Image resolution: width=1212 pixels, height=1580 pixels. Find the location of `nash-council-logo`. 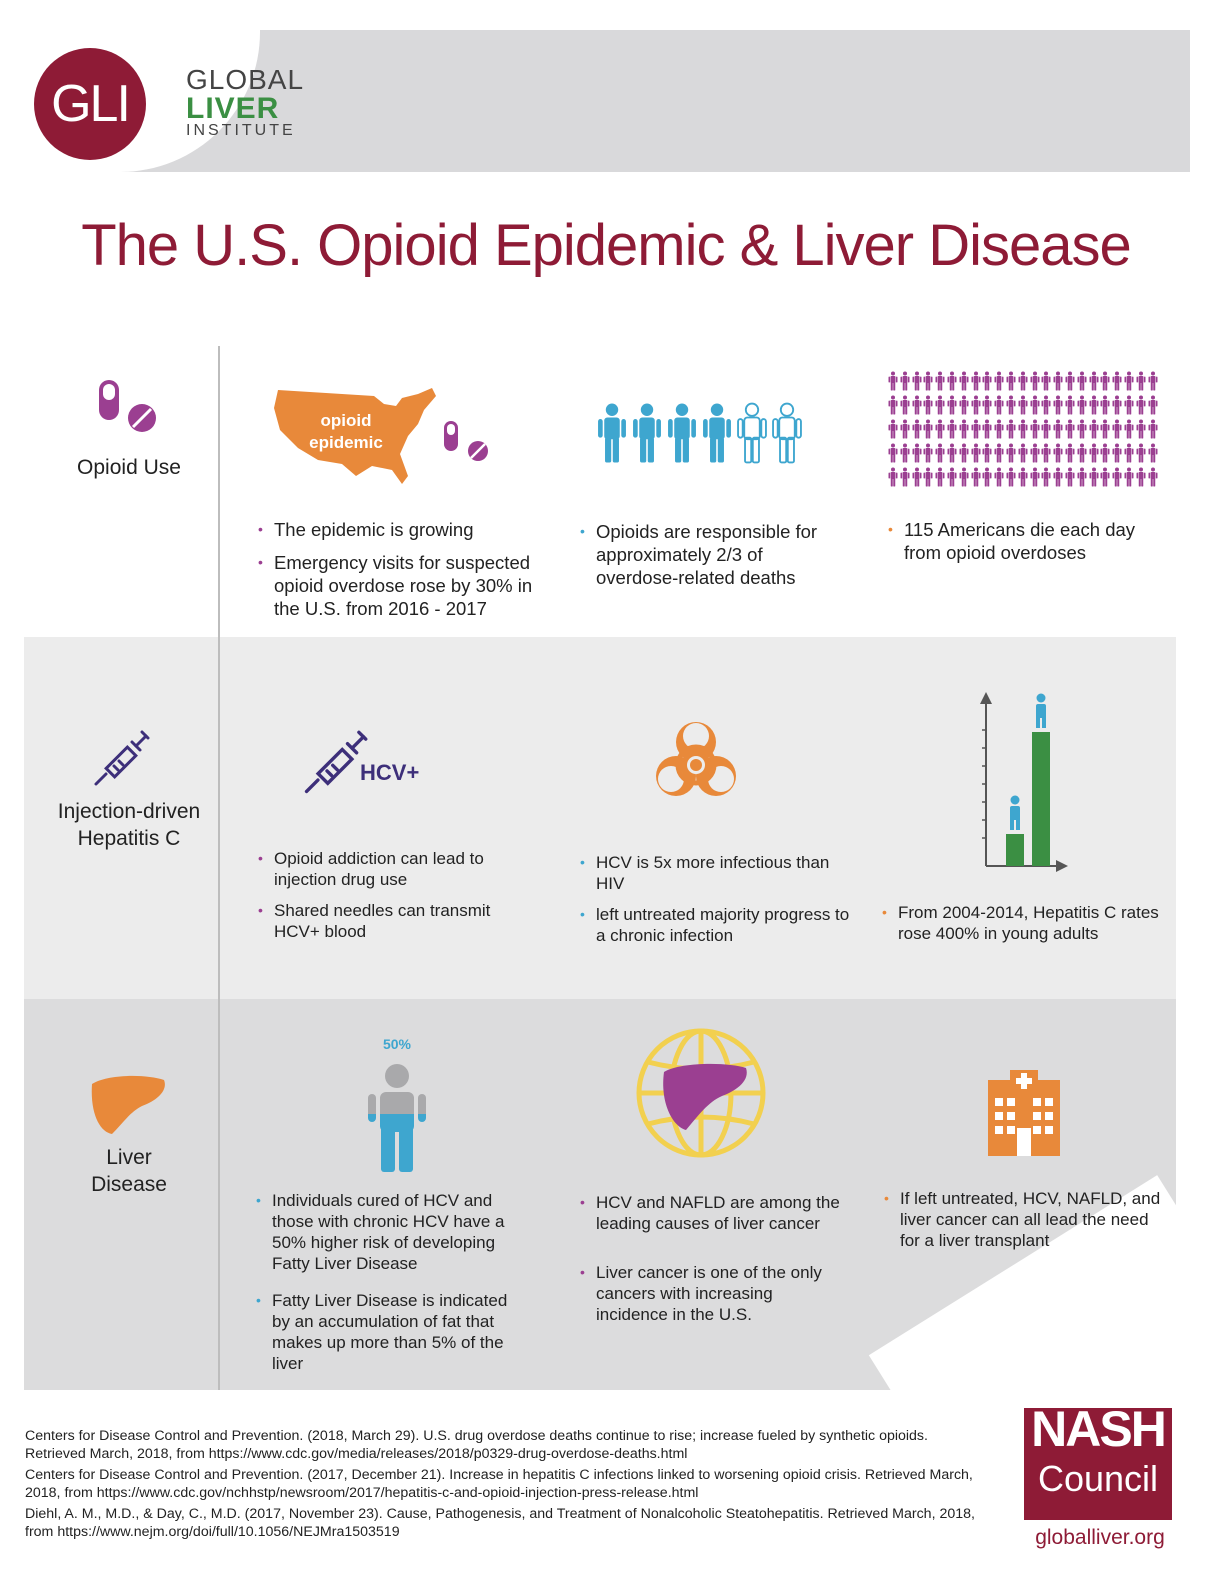

nash-council-logo is located at coordinates (1098, 1464).